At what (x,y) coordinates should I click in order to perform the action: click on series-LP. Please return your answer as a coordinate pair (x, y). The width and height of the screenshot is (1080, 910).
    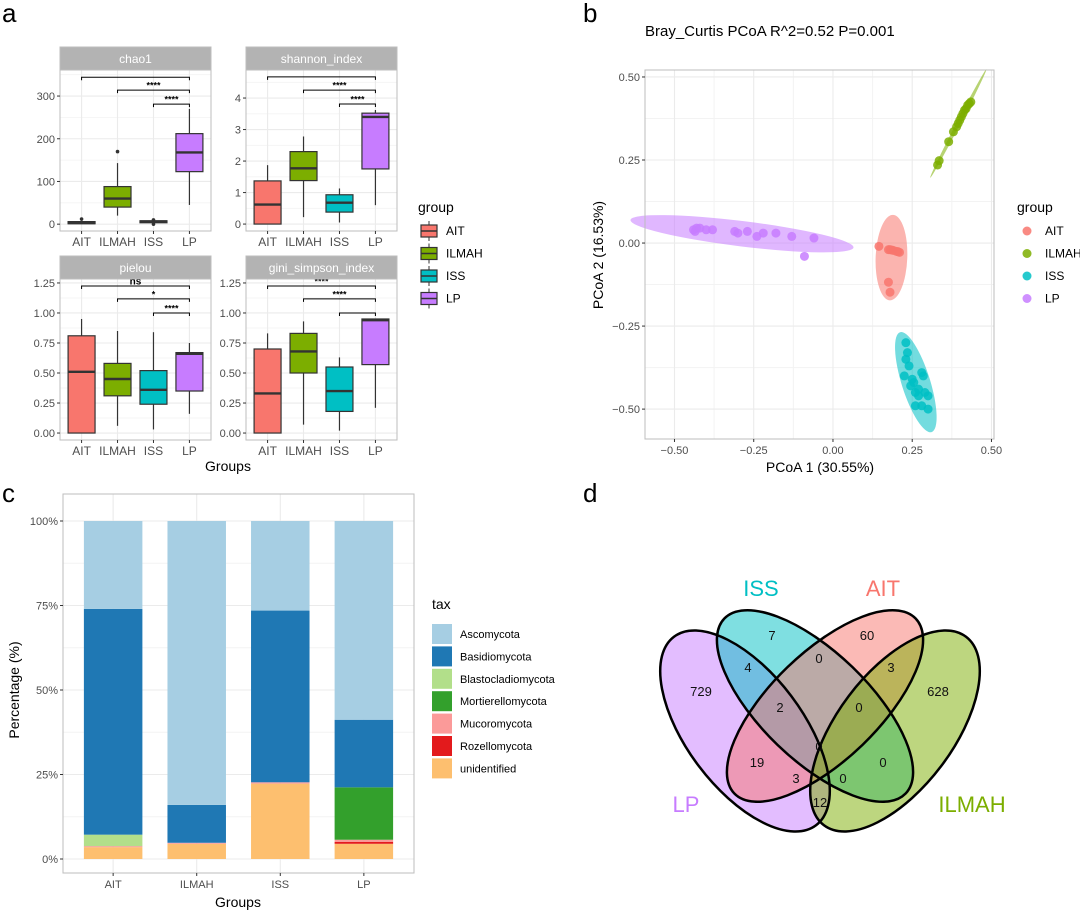
    Looking at the image, I should click on (742, 238).